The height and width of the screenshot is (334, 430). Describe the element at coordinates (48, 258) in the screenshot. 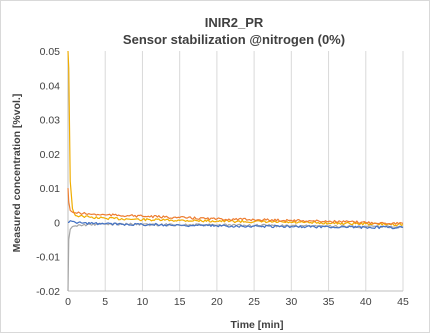

I see `y-tick-label: -0.01` at that location.